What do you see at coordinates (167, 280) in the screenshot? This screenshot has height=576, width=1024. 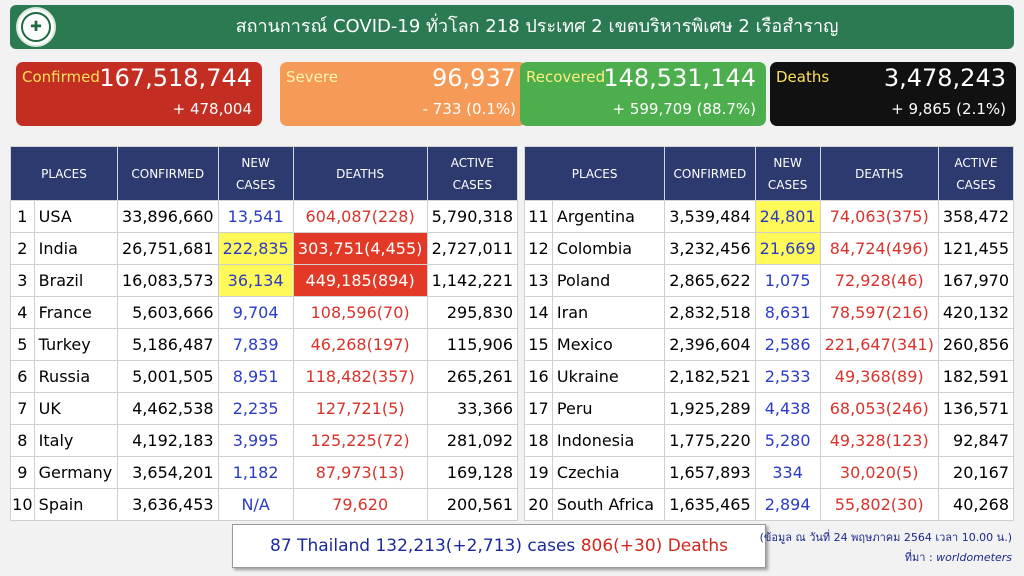 I see `confirmed-cell: 16,083,573` at bounding box center [167, 280].